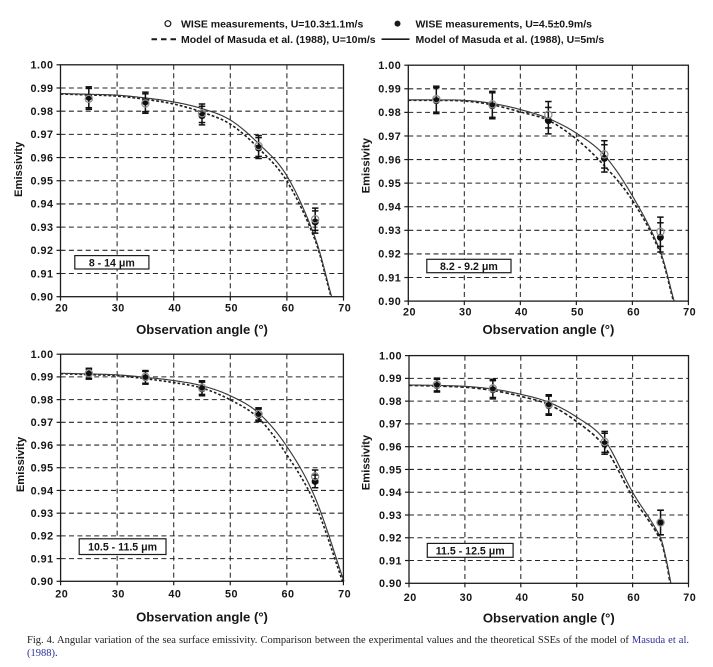  I want to click on svg-text:Model of Masuda et al. (1988),: Model of Masuda et al. (1988), U=10m/s, so click(278, 40).